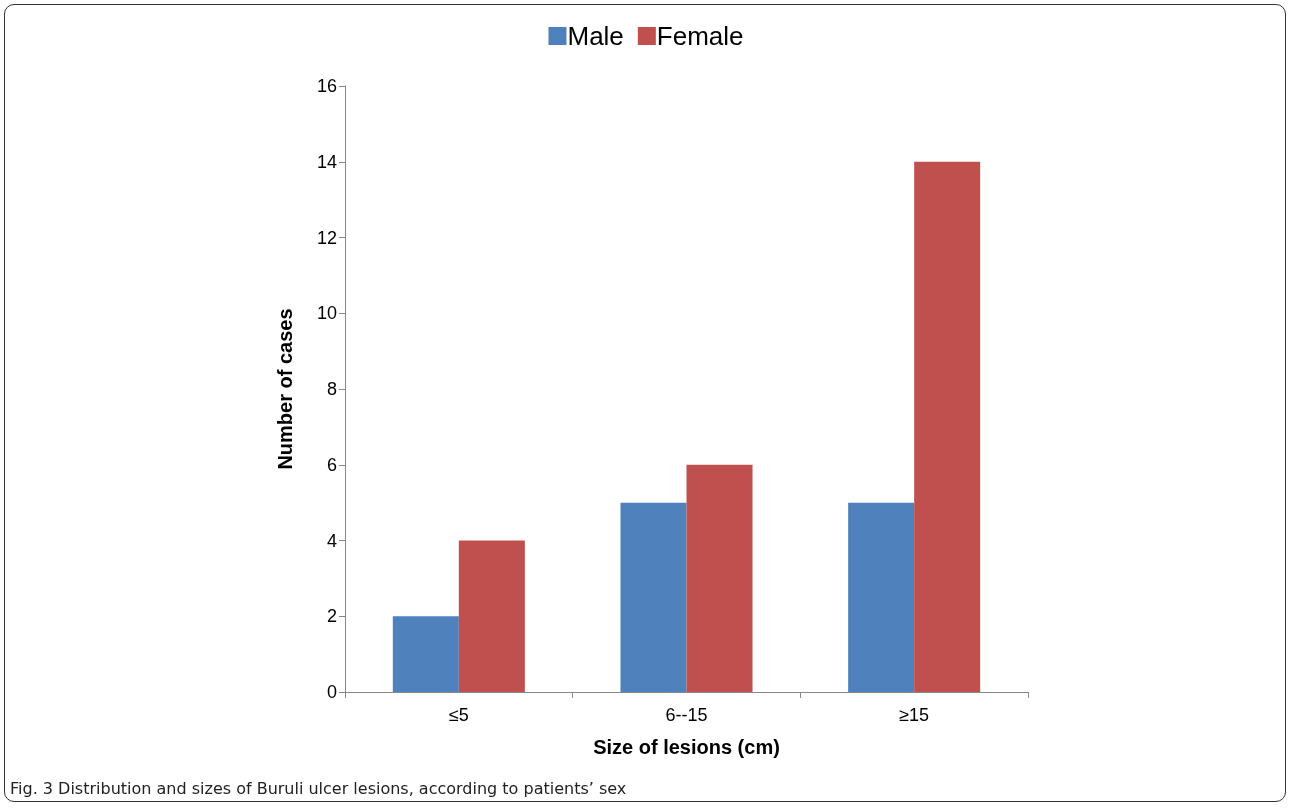  Describe the element at coordinates (331, 389) in the screenshot. I see `y-tick-label: 8` at that location.